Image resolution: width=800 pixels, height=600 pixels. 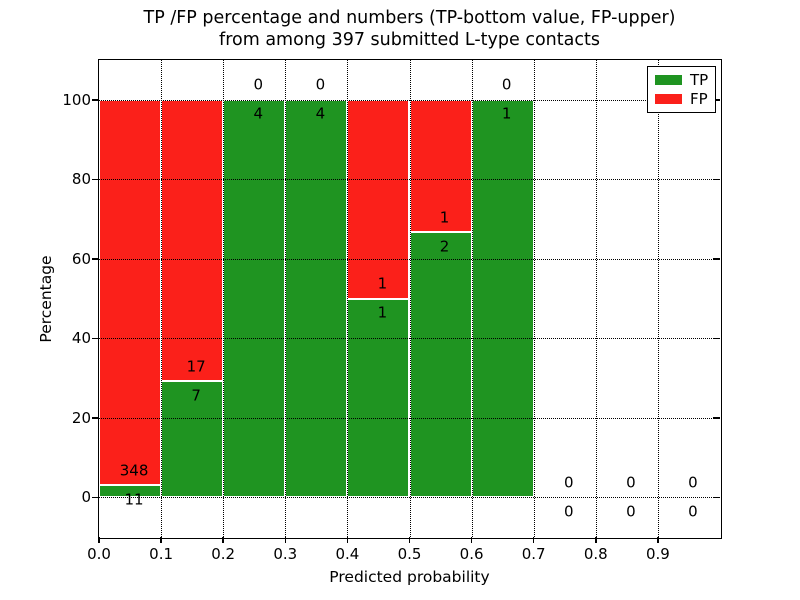 What do you see at coordinates (533, 554) in the screenshot?
I see `x-tick-label: 0.7` at bounding box center [533, 554].